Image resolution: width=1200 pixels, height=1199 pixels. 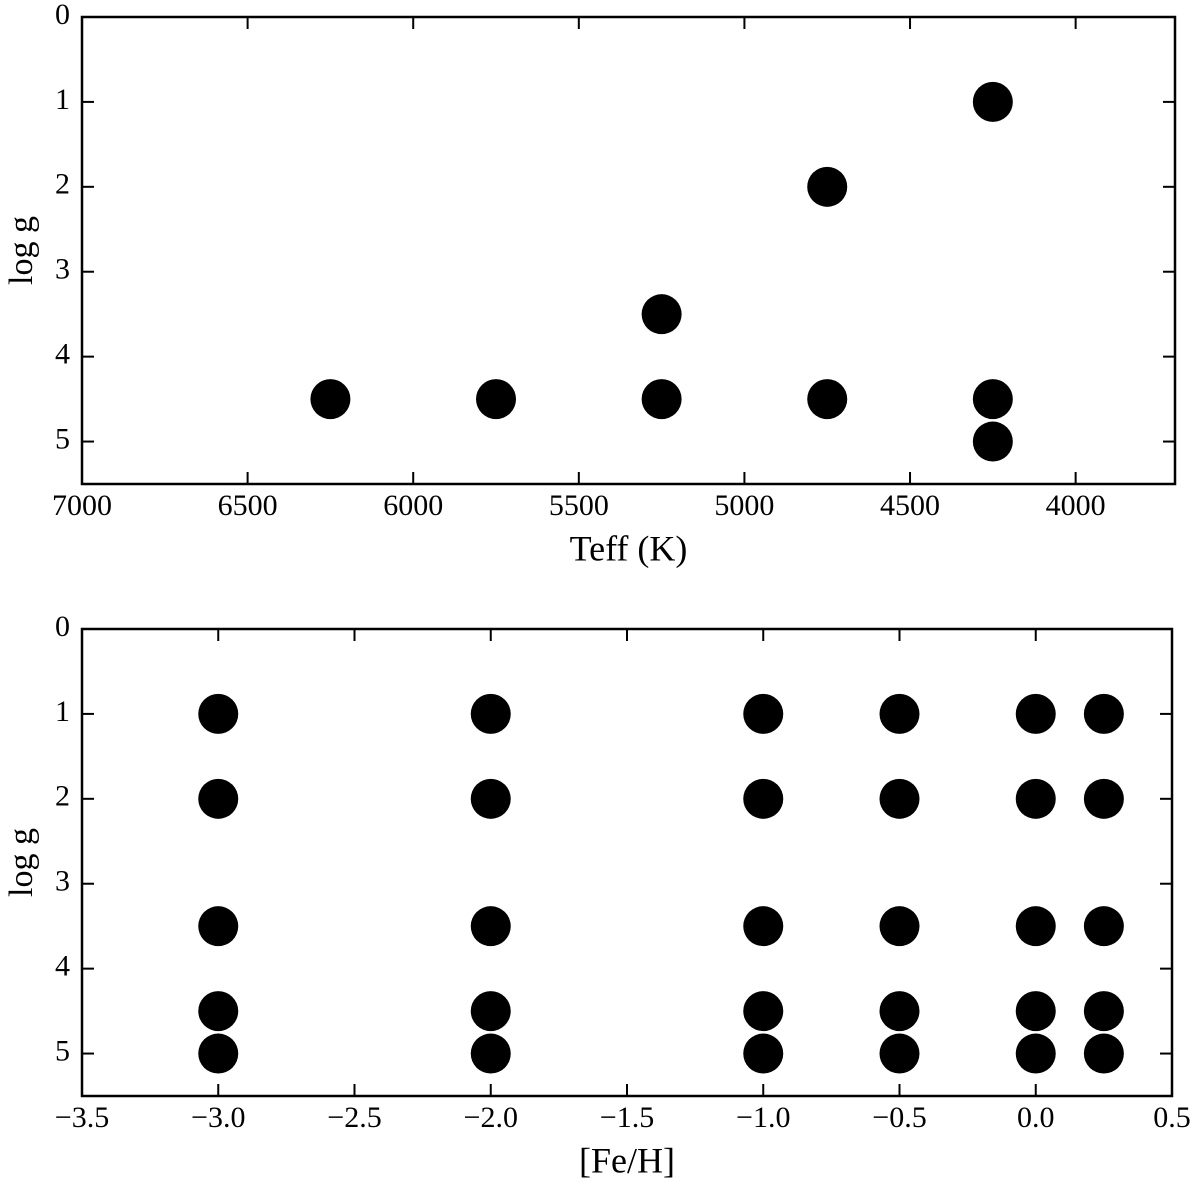 What do you see at coordinates (910, 505) in the screenshot?
I see `x-tick-label: 4500` at bounding box center [910, 505].